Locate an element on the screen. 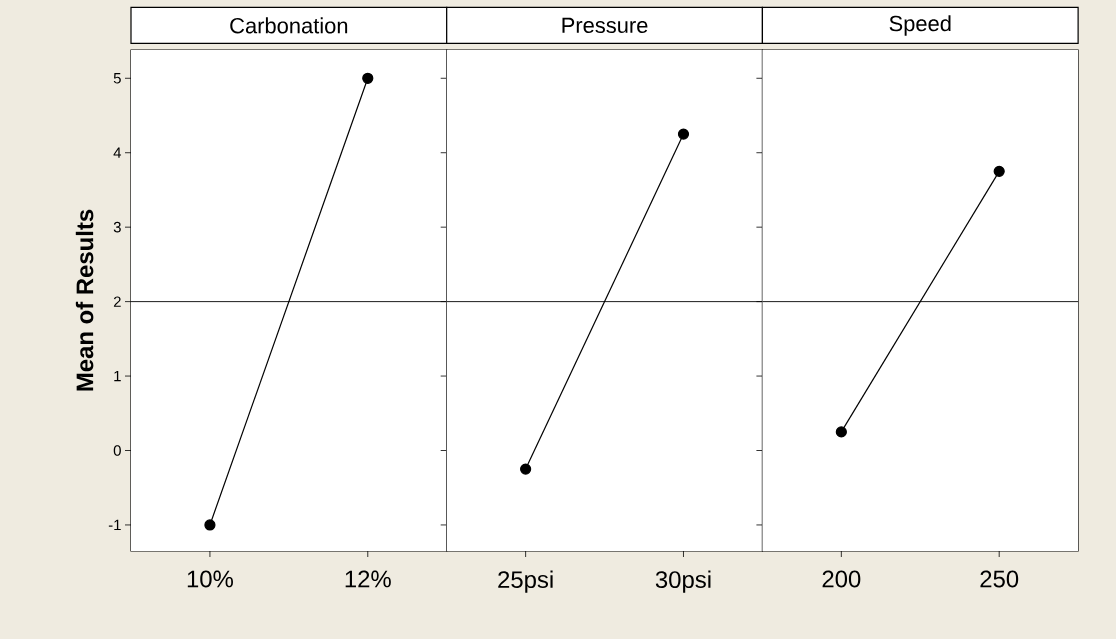 The height and width of the screenshot is (639, 1116). y-tick-label: 3 is located at coordinates (117, 227).